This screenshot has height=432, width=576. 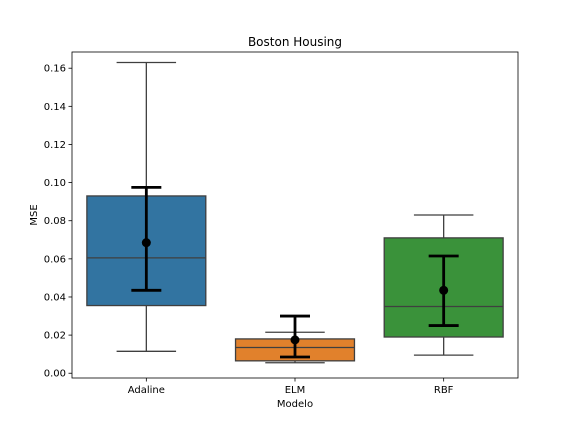 What do you see at coordinates (444, 390) in the screenshot?
I see `x-tick-label: RBF` at bounding box center [444, 390].